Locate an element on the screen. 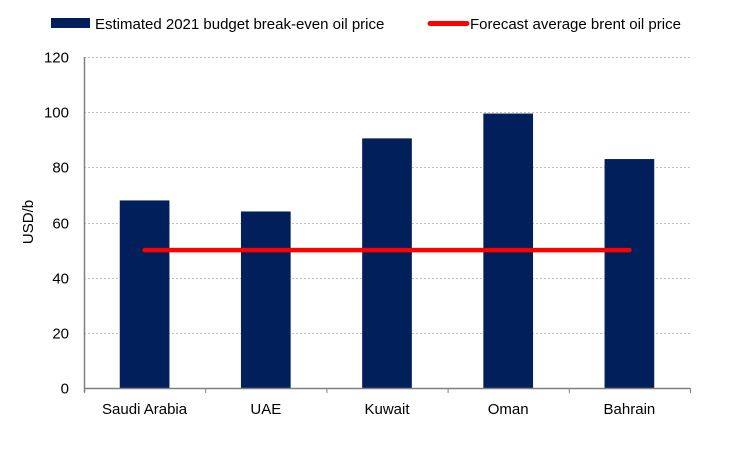 The width and height of the screenshot is (750, 450). y-tick-label: 20 is located at coordinates (60, 334).